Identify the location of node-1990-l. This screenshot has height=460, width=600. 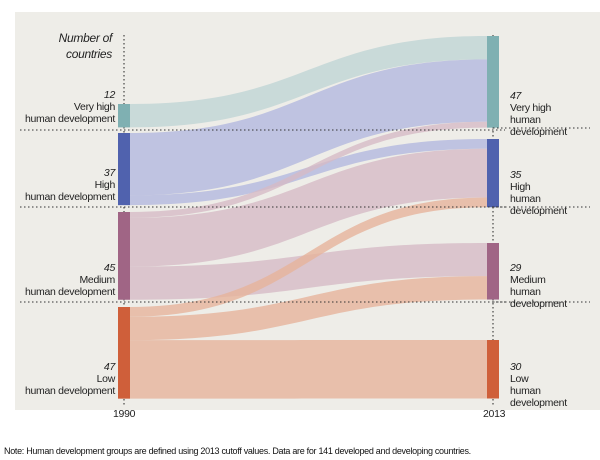
(124, 353).